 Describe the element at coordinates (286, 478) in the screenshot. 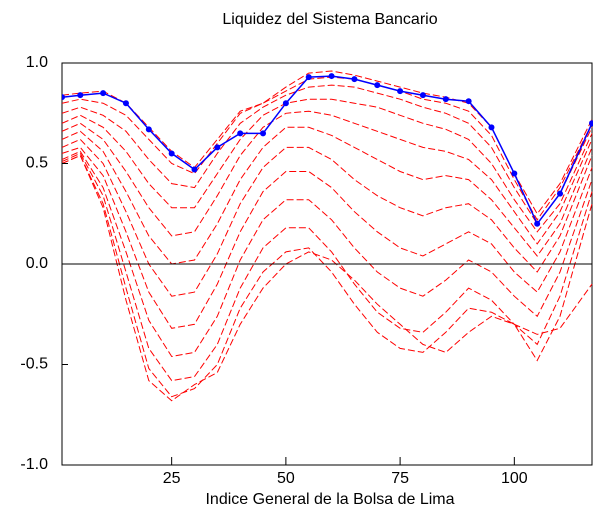

I see `x-tick-label: 50` at that location.